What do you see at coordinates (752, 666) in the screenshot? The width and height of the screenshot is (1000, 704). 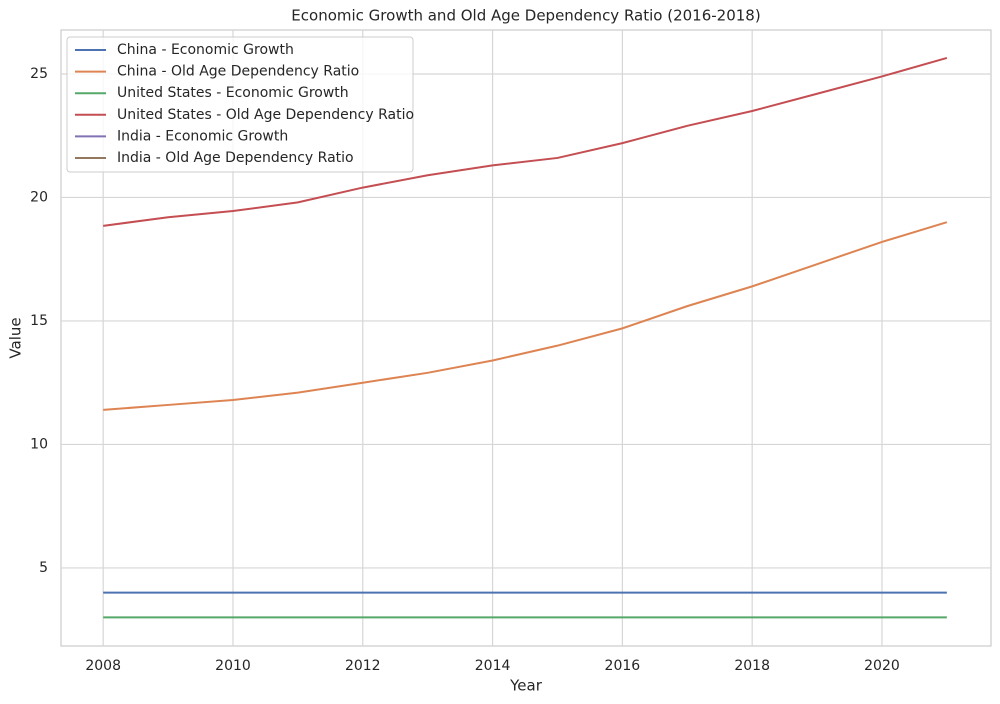 I see `x-tick-label: 2018` at bounding box center [752, 666].